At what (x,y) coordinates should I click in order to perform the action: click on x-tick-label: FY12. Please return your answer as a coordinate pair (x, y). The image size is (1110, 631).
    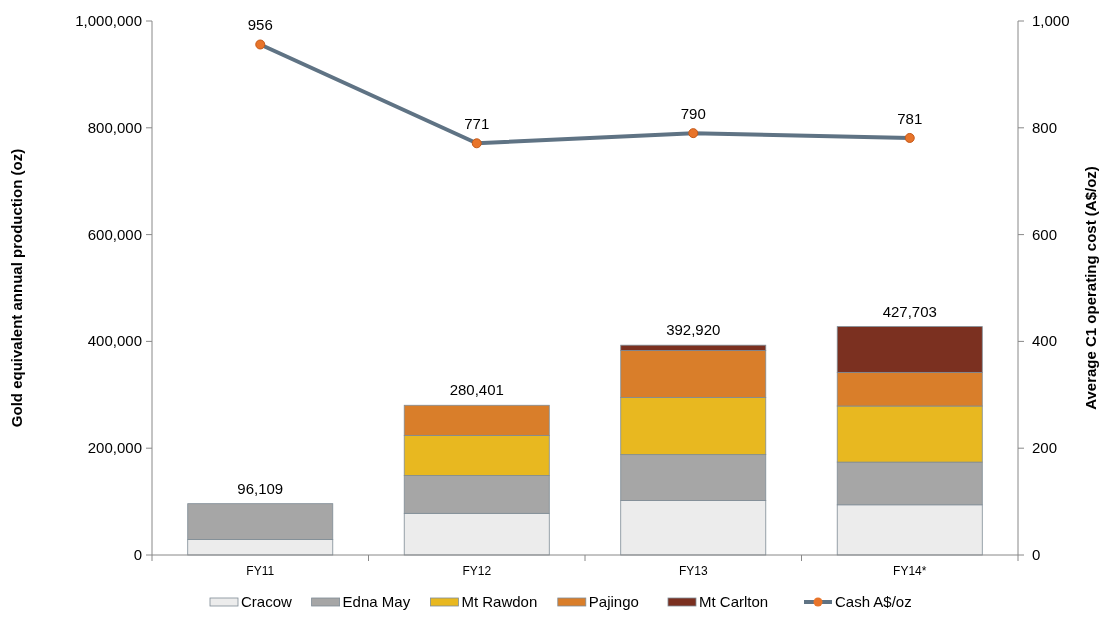
    Looking at the image, I should click on (477, 571).